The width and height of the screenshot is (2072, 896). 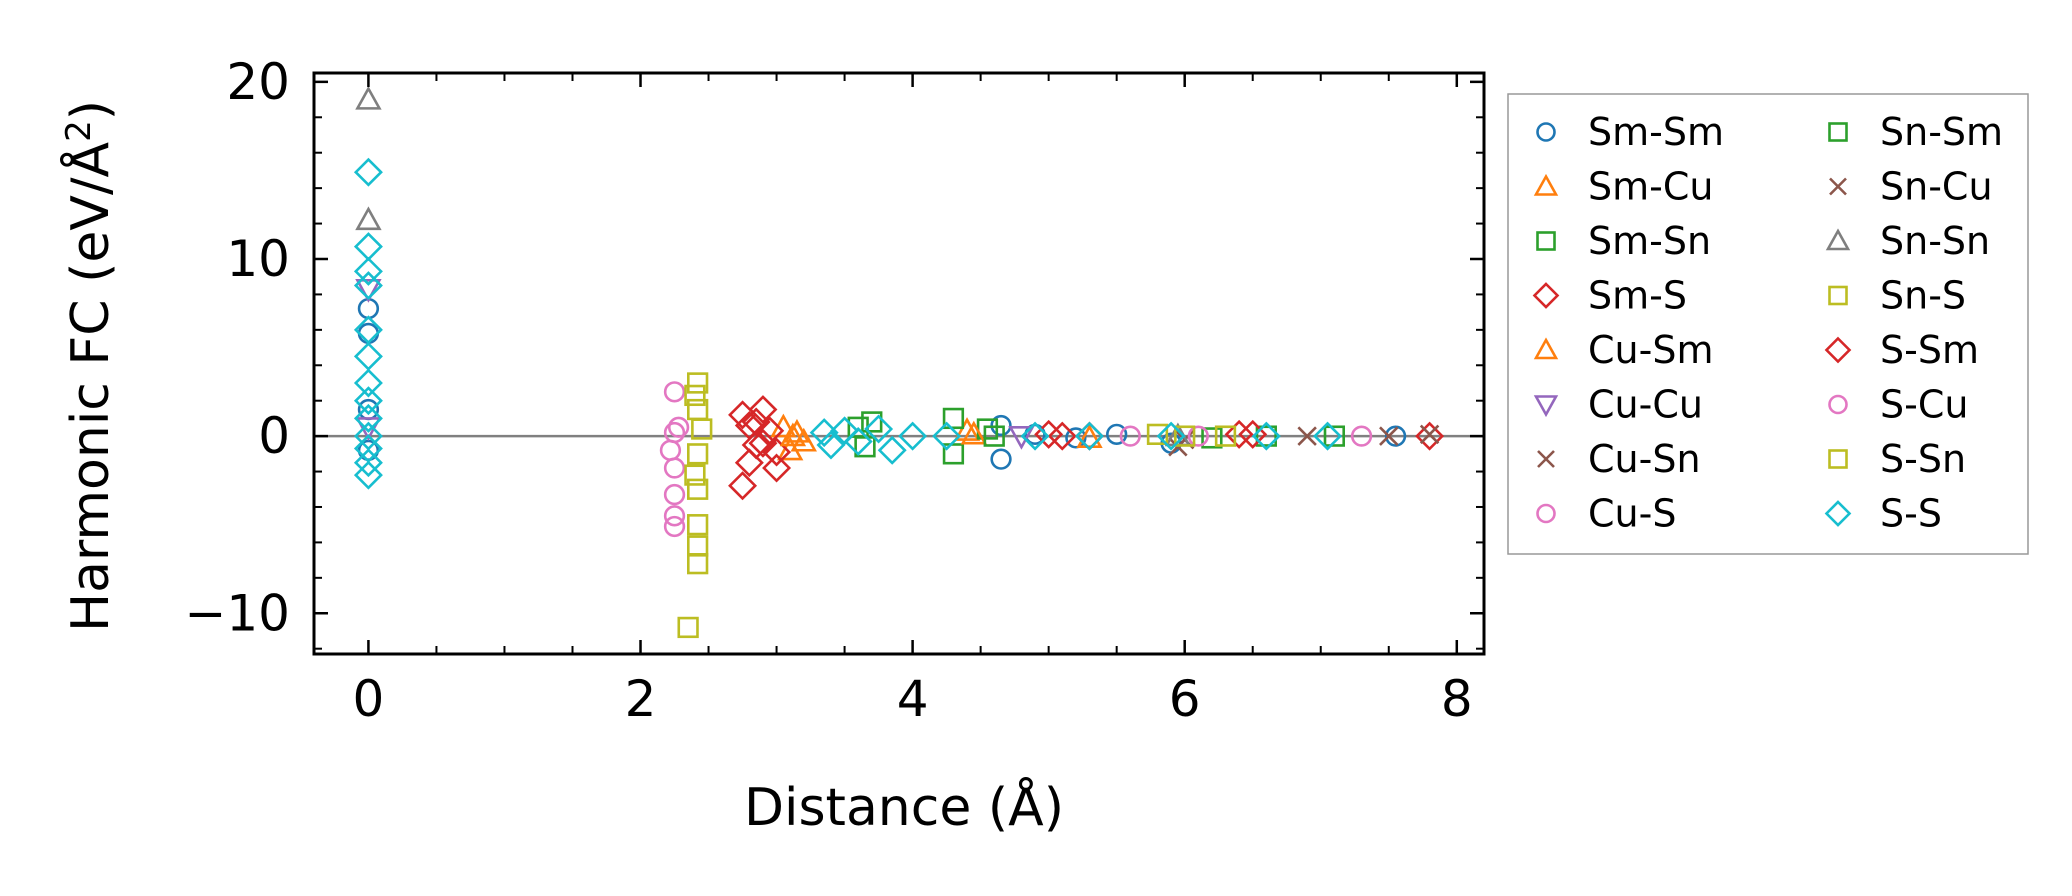 I want to click on legend-label: S-Sn, so click(x=1923, y=459).